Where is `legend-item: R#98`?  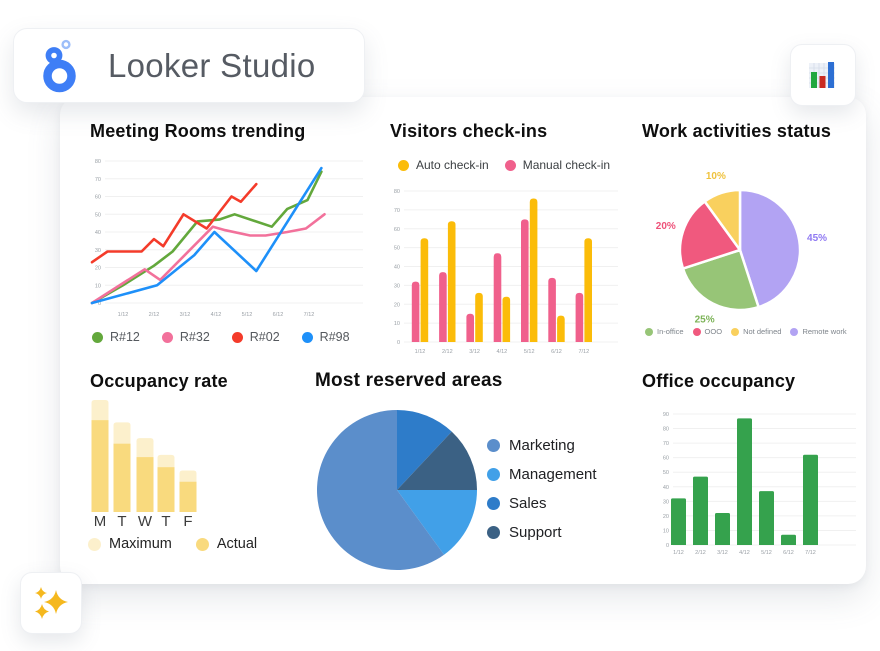 legend-item: R#98 is located at coordinates (325, 337).